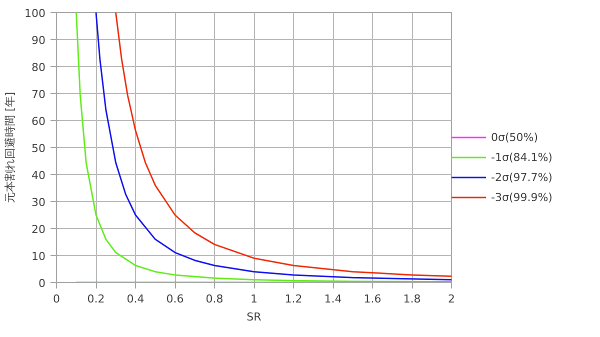 This screenshot has height=337, width=600. Describe the element at coordinates (39, 94) in the screenshot. I see `y-tick-label: 70` at that location.